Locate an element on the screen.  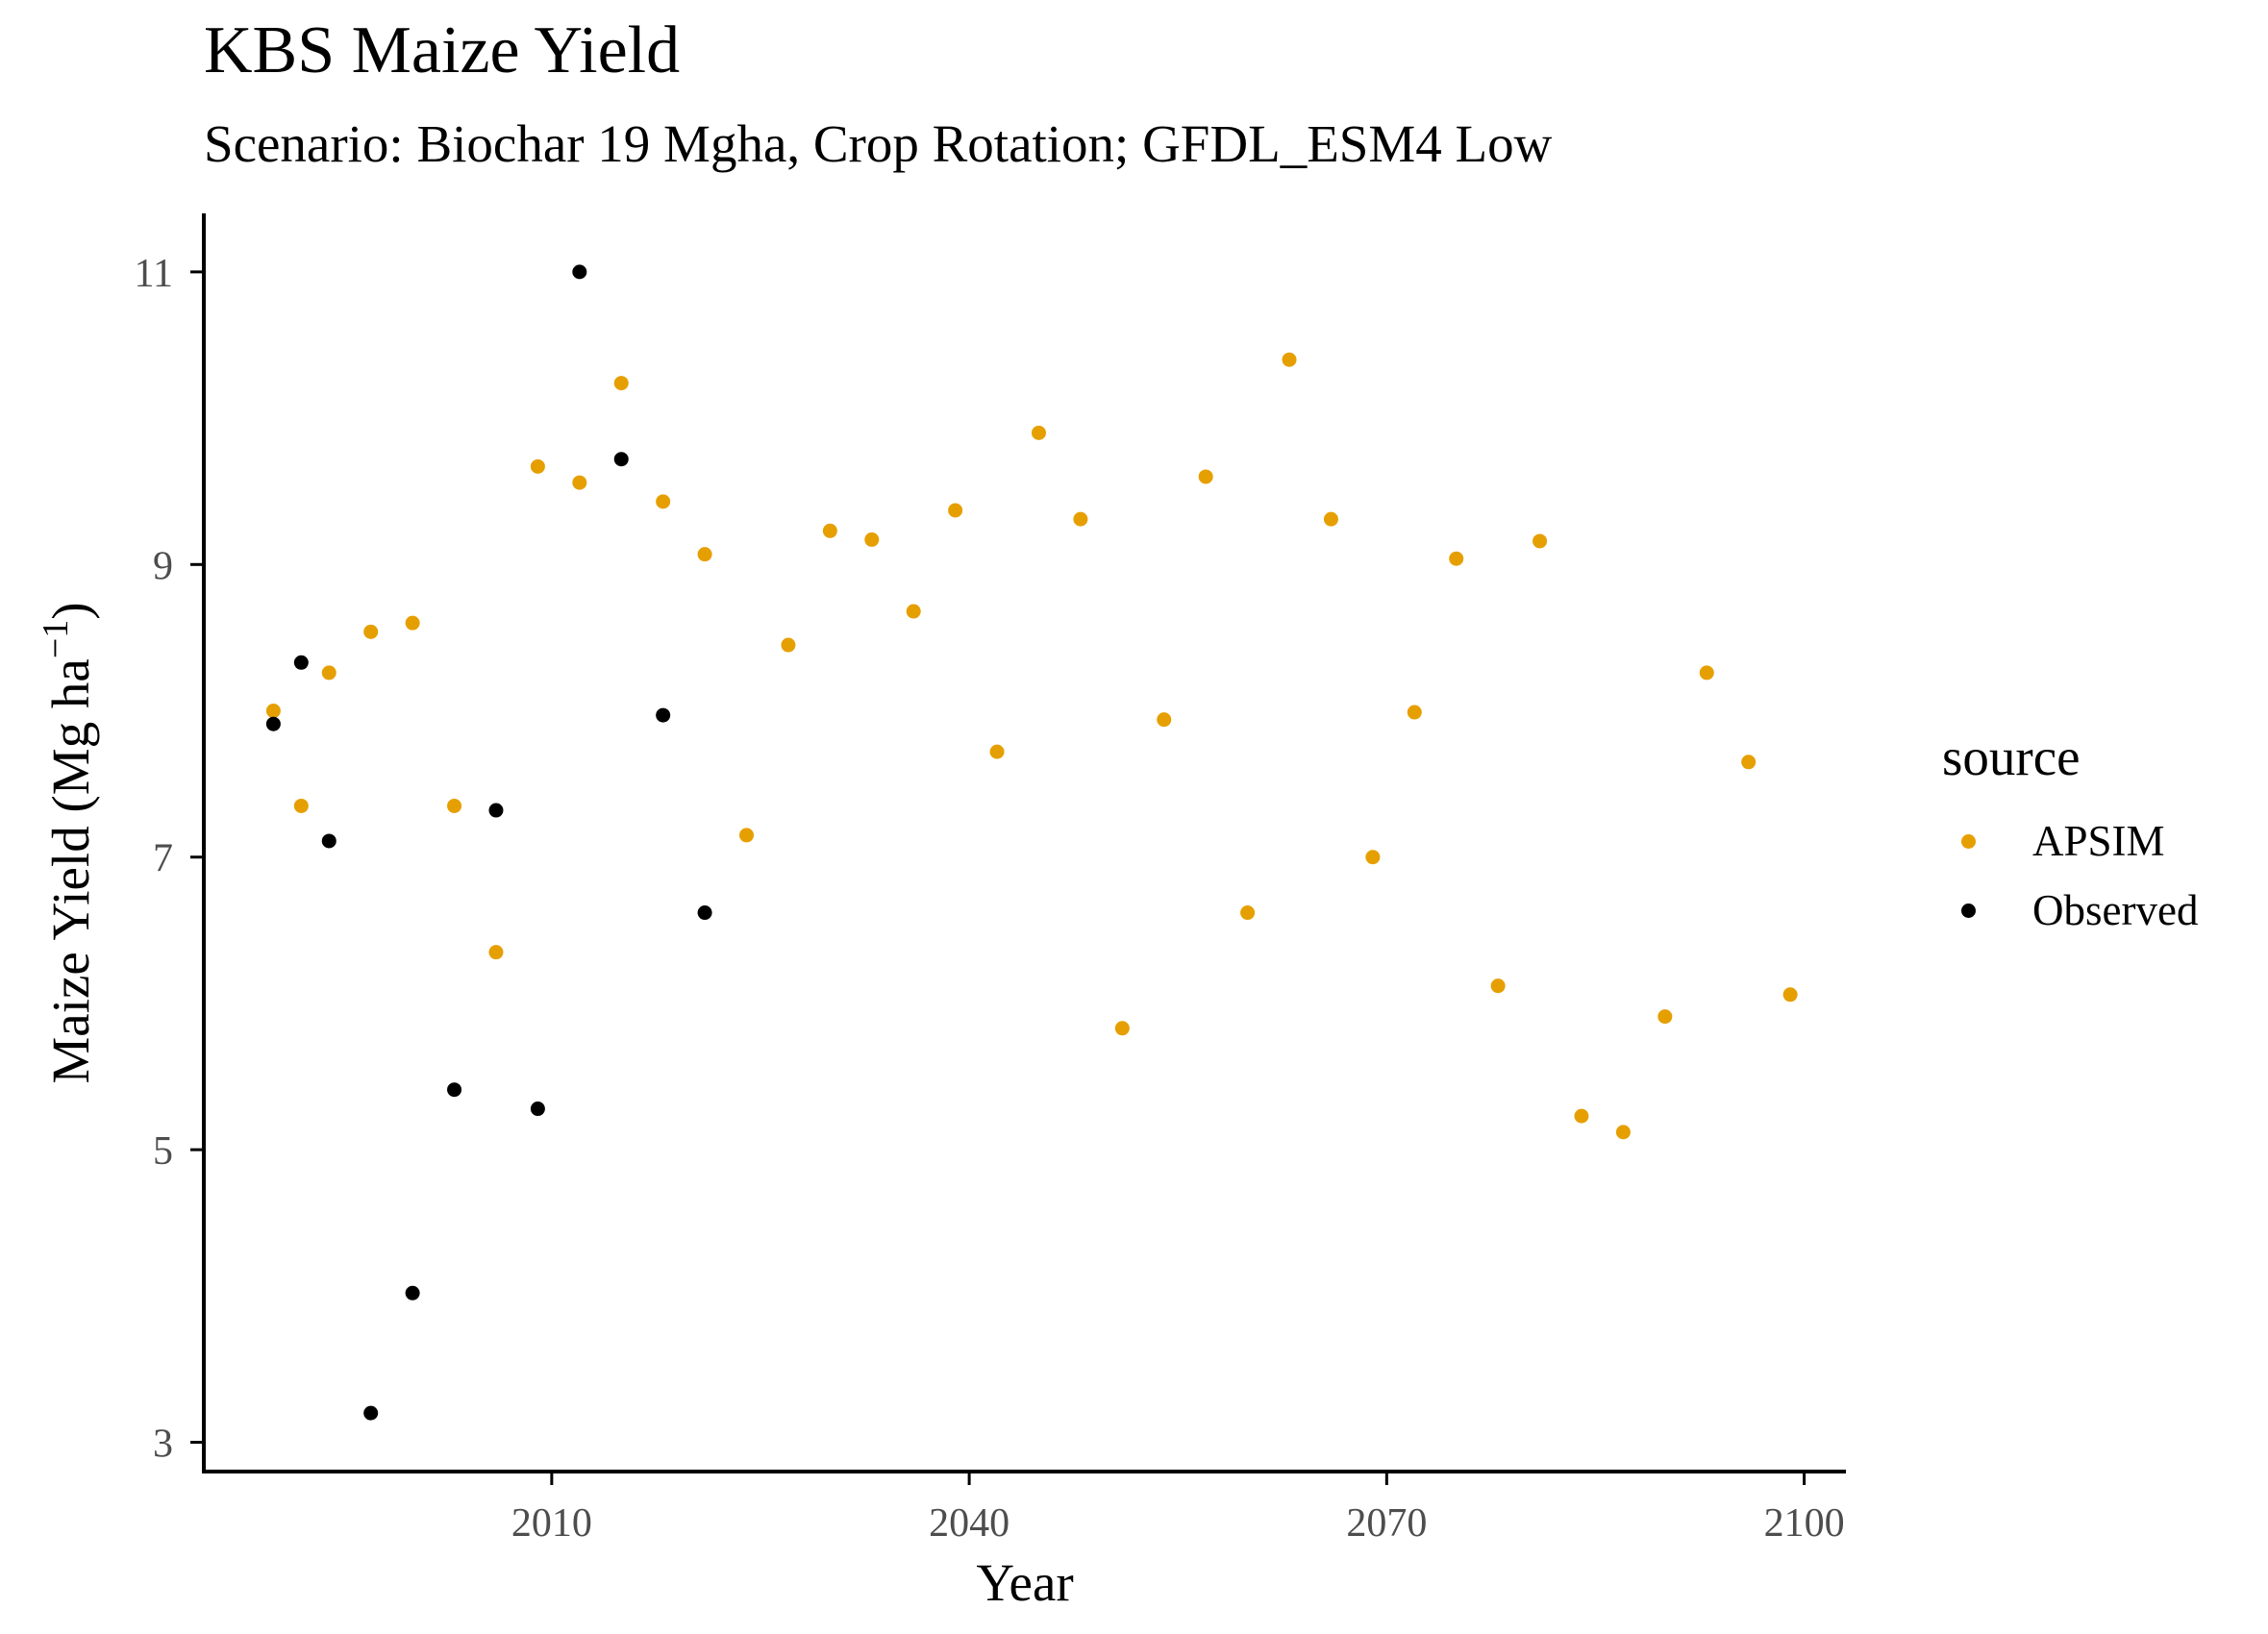
legend-key-observed is located at coordinates (1968, 911).